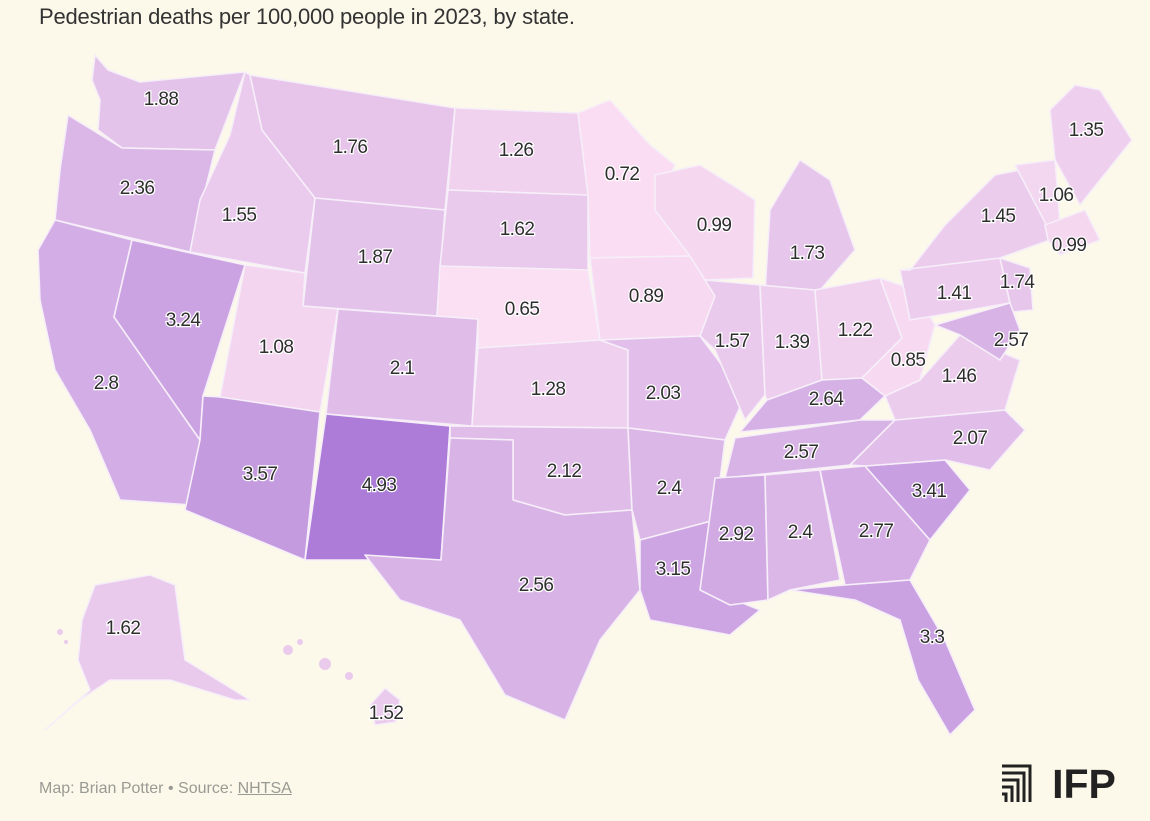 The width and height of the screenshot is (1150, 821). Describe the element at coordinates (792, 342) in the screenshot. I see `value-label-in: 1.39` at that location.